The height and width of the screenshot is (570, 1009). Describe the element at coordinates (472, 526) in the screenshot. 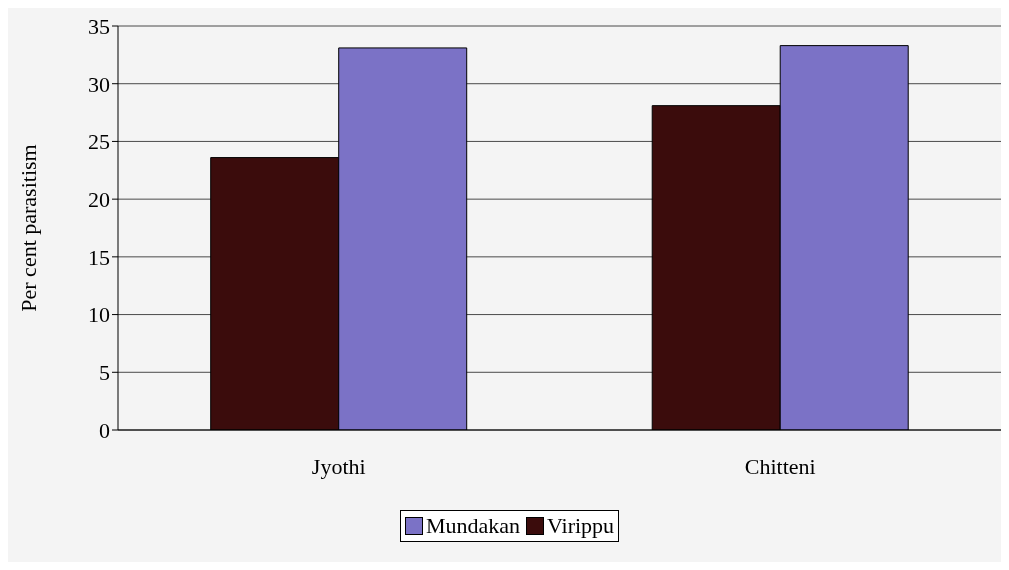

I see `legend-label: Mundakan` at that location.